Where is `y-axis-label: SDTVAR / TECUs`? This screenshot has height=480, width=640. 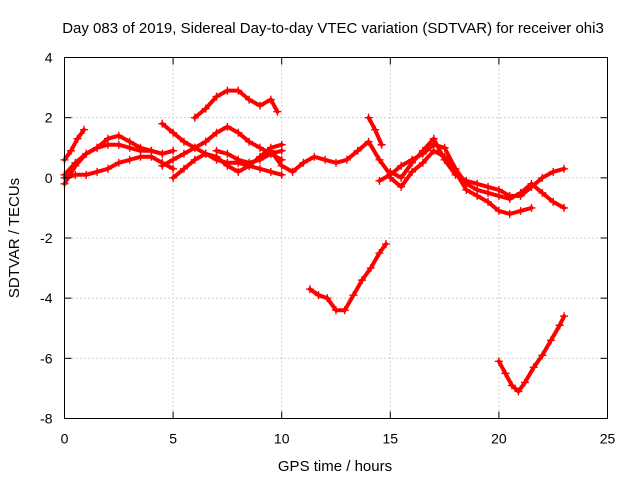 y-axis-label: SDTVAR / TECUs is located at coordinates (14, 238).